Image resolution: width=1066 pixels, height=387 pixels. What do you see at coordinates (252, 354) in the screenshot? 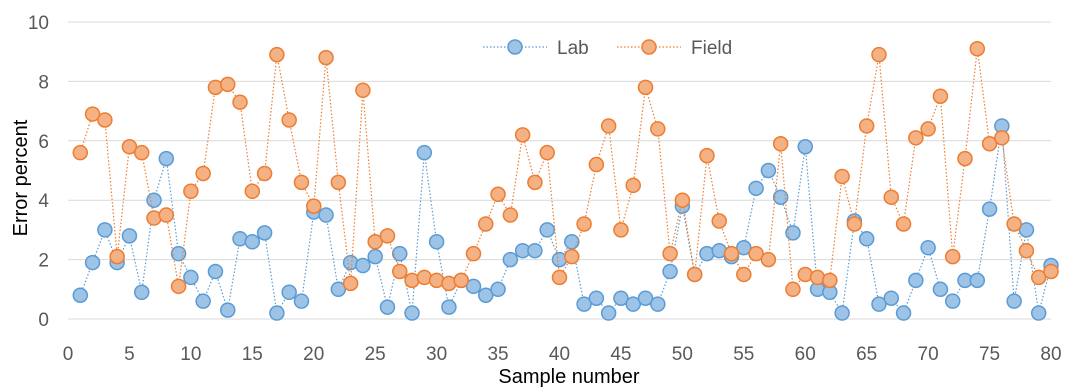
I see `x-tick-label: 15` at bounding box center [252, 354].